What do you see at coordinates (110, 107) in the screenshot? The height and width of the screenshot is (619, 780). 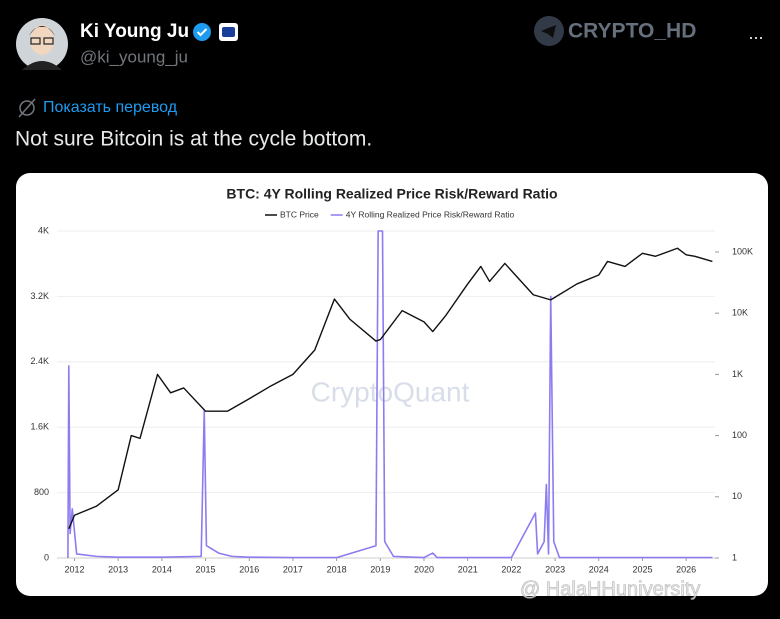 I see `translate-link: Показать перевод` at bounding box center [110, 107].